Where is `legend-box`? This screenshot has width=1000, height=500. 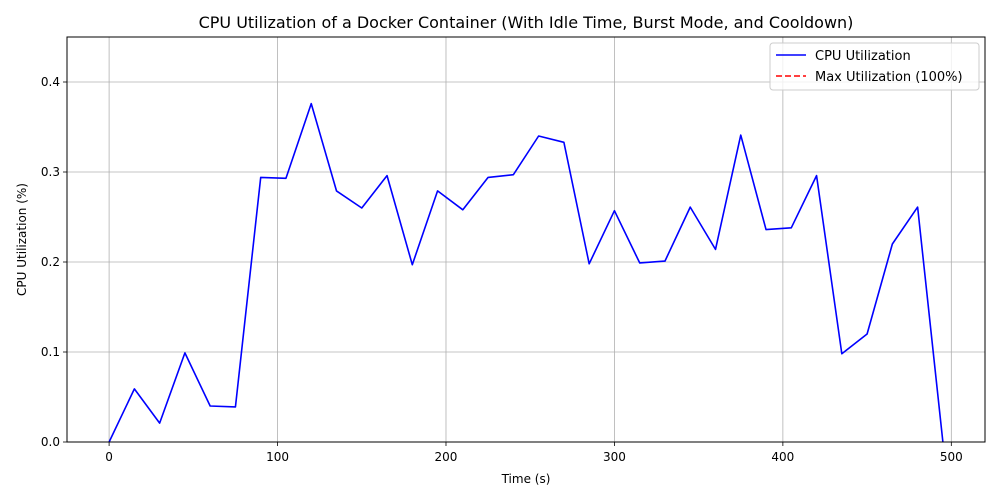
legend-box is located at coordinates (874, 66).